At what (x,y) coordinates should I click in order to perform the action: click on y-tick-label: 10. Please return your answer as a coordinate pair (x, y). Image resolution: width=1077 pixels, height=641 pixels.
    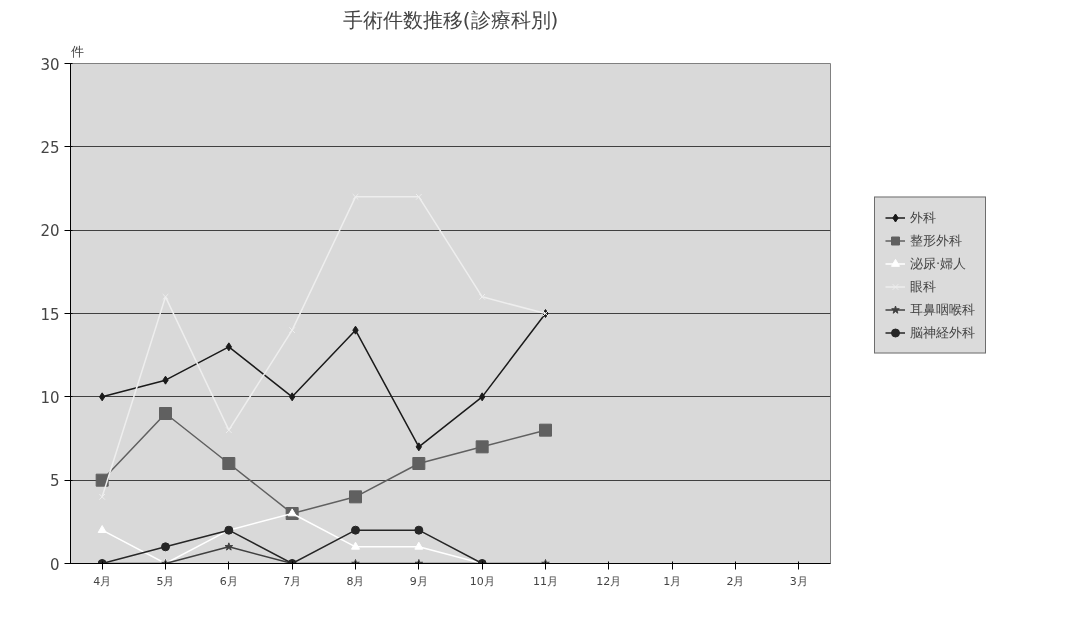
    Looking at the image, I should click on (50, 397).